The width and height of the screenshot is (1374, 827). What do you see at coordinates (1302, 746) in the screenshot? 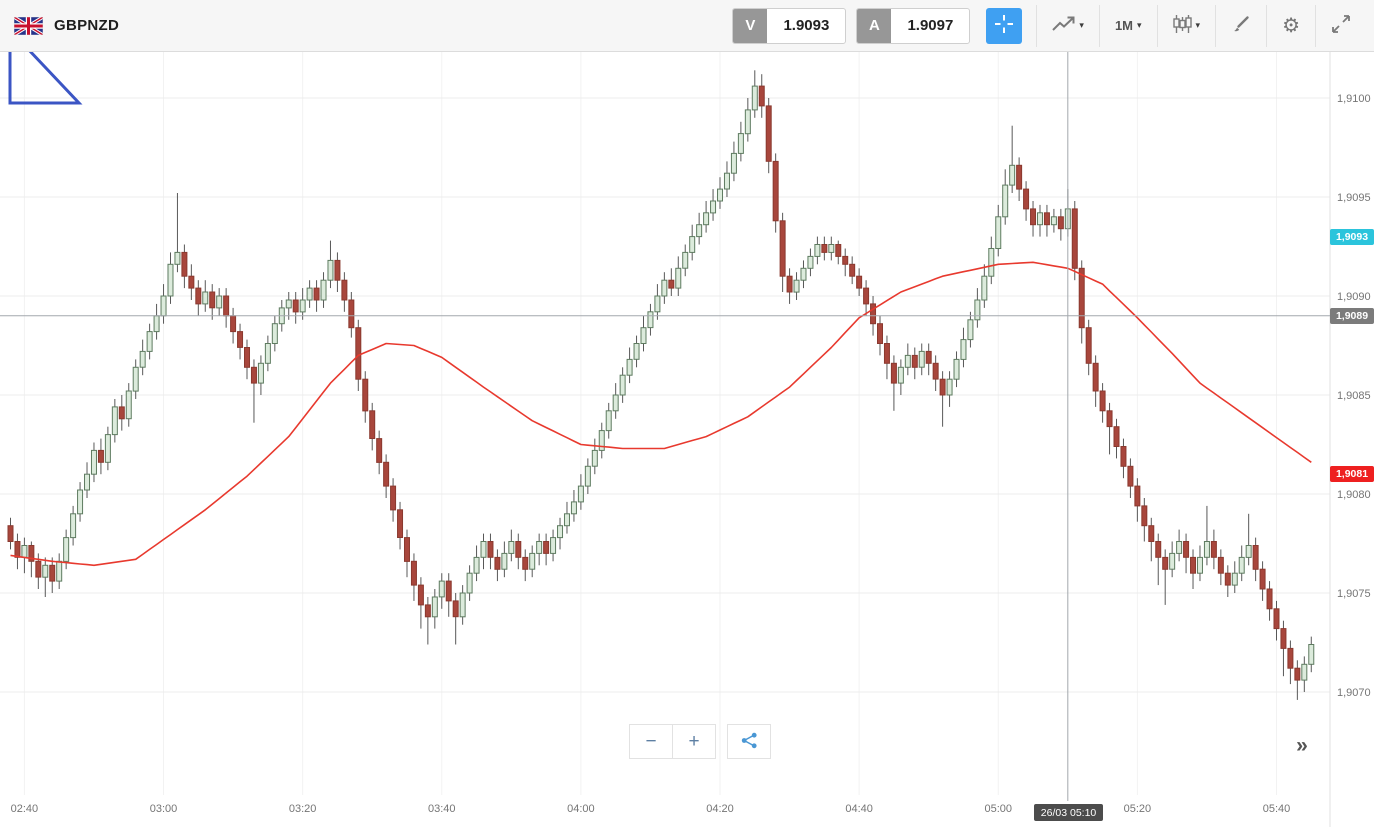
I see `scroll-right-button: »` at bounding box center [1302, 746].